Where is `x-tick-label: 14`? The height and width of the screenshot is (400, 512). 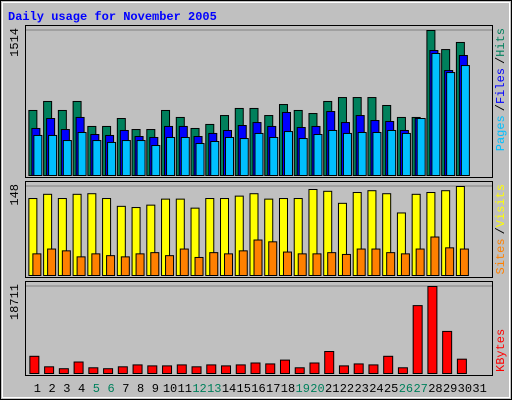 x-tick-label: 14 is located at coordinates (229, 389).